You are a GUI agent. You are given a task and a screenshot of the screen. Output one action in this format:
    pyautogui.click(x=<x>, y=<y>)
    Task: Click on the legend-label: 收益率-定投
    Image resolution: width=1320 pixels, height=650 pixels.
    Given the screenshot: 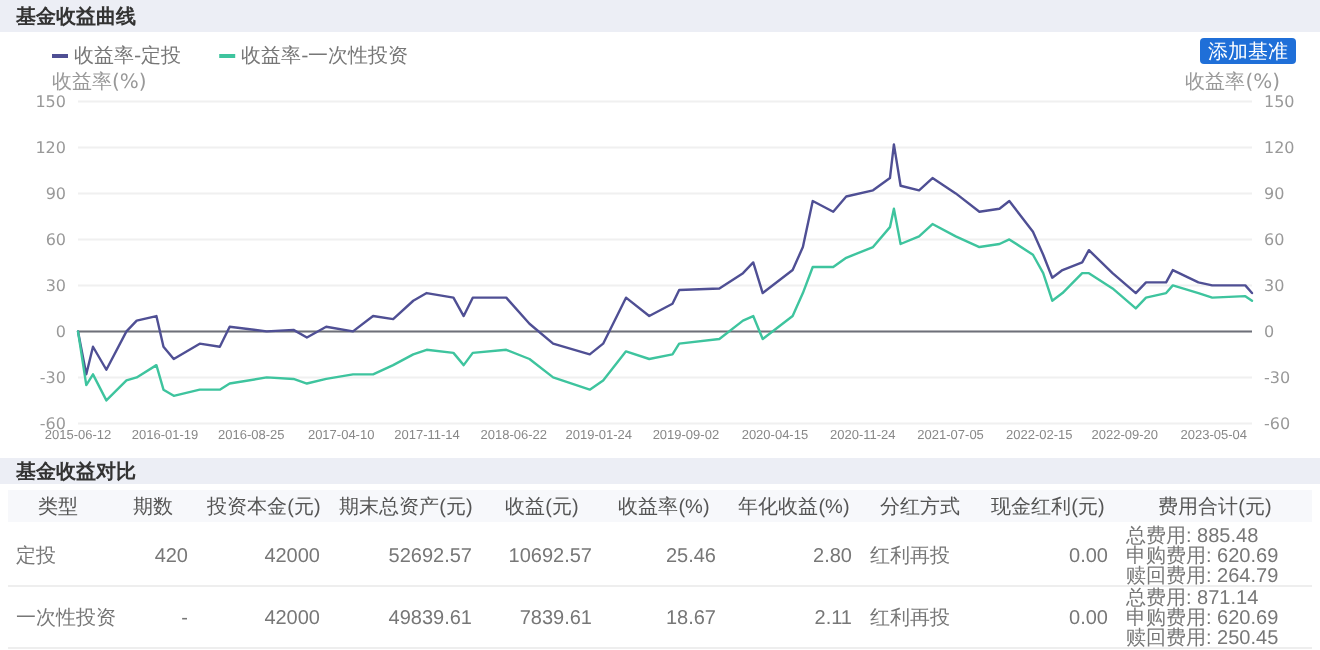 What is the action you would take?
    pyautogui.click(x=128, y=56)
    